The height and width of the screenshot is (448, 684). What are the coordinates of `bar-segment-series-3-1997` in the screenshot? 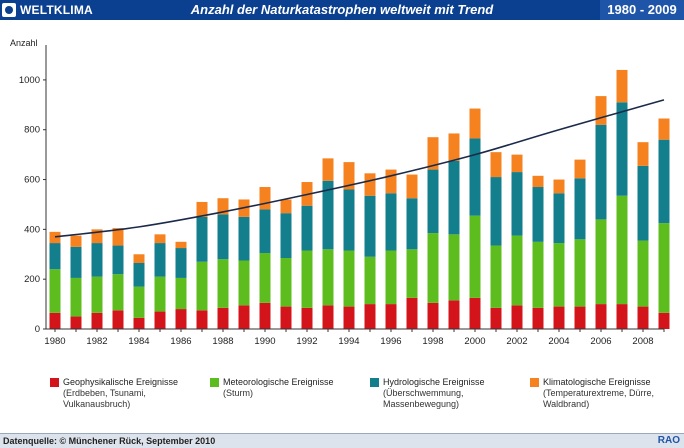 It's located at (412, 186).